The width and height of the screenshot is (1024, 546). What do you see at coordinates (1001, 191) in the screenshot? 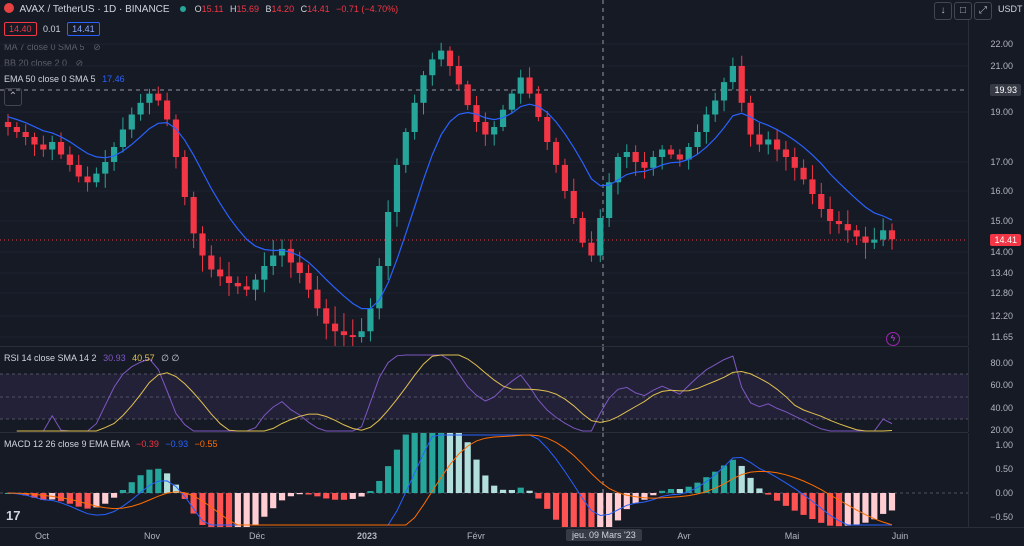
I see `price-tick: 16.00` at bounding box center [1001, 191].